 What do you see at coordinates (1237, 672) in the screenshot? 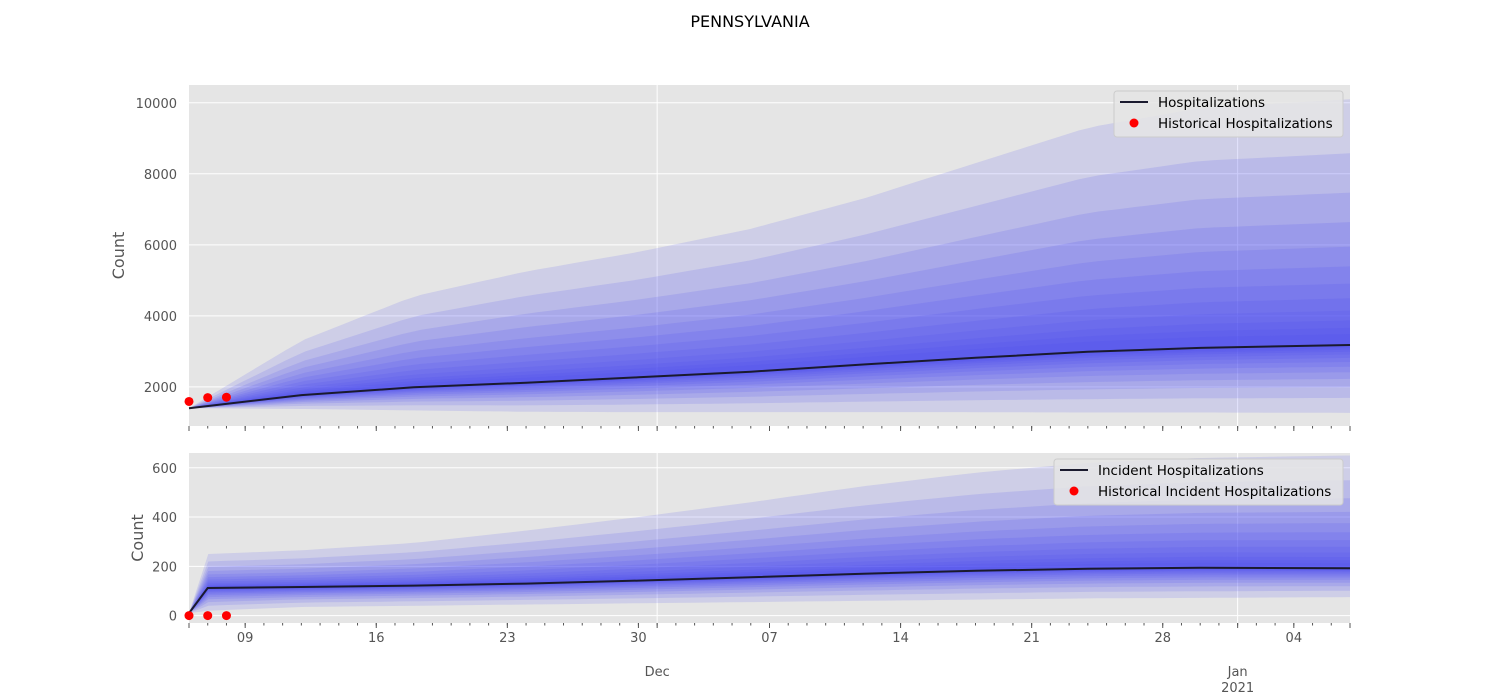
I see `x-month-label: Jan` at bounding box center [1237, 672].